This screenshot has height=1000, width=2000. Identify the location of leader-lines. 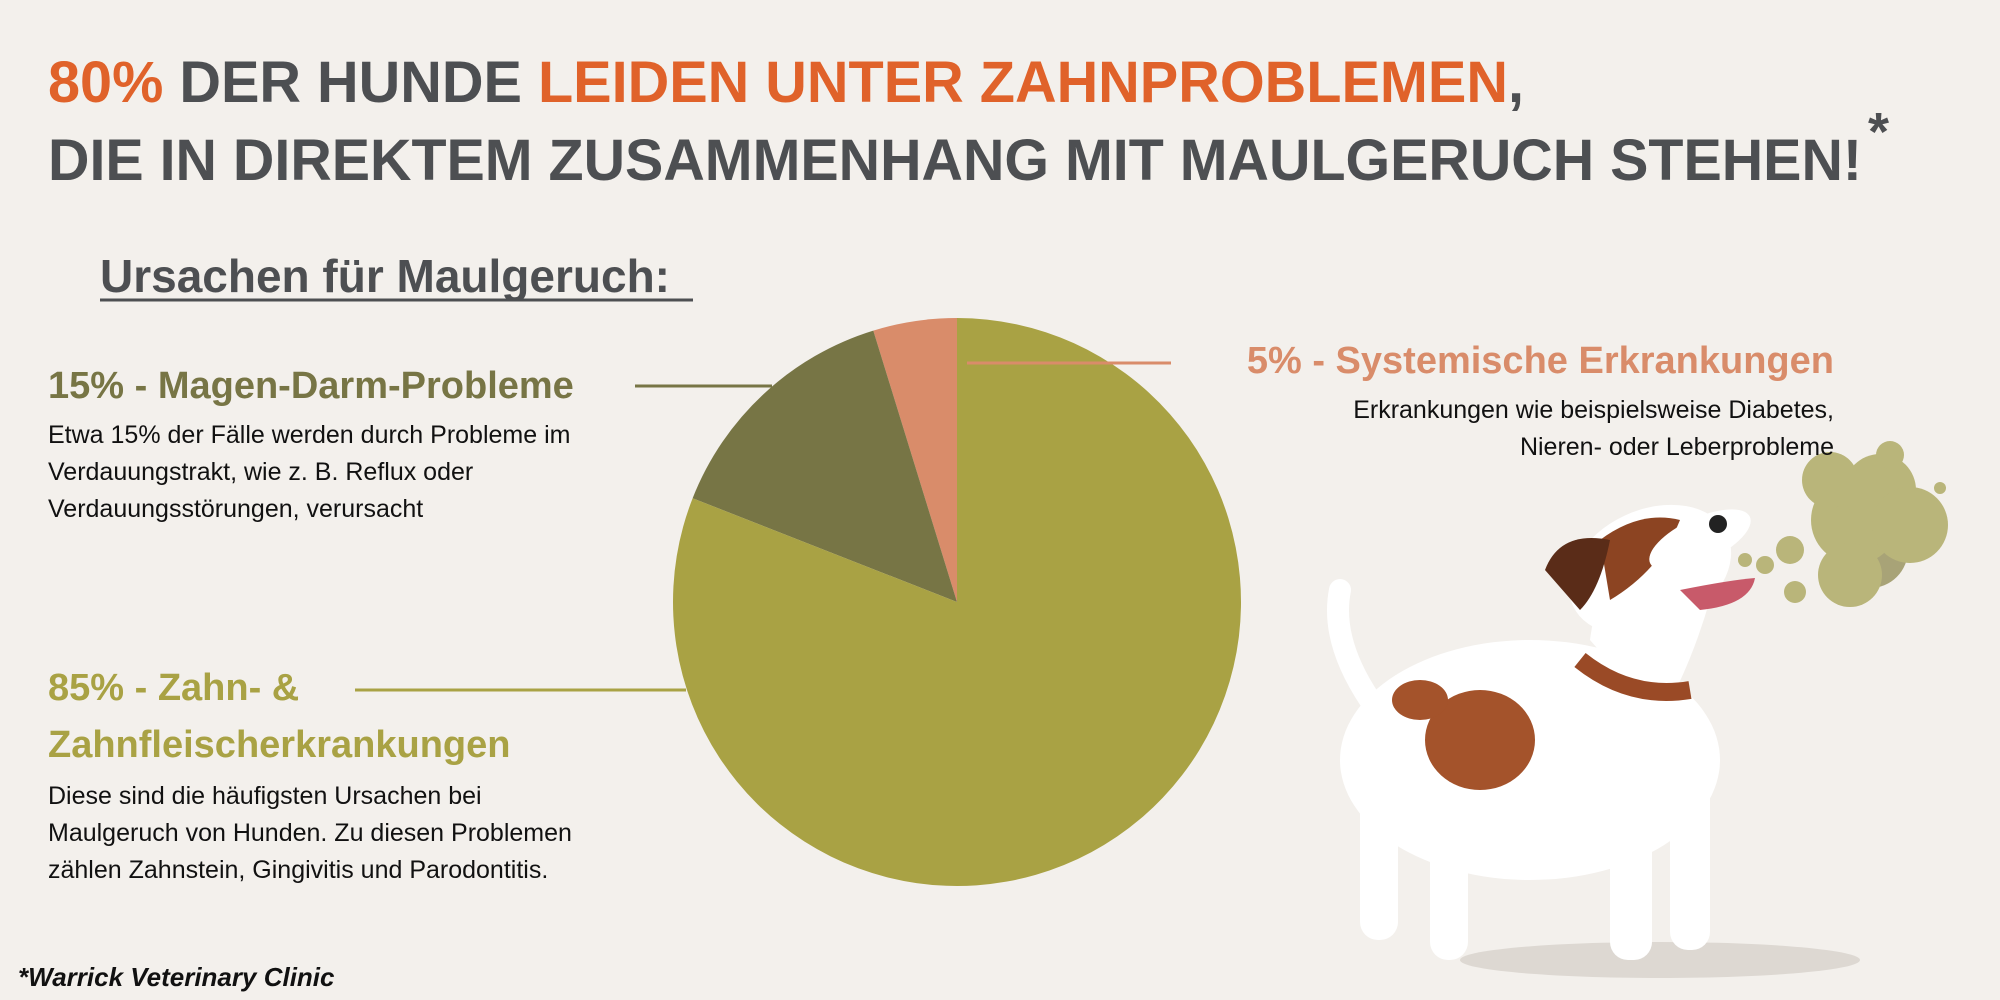
(763, 526).